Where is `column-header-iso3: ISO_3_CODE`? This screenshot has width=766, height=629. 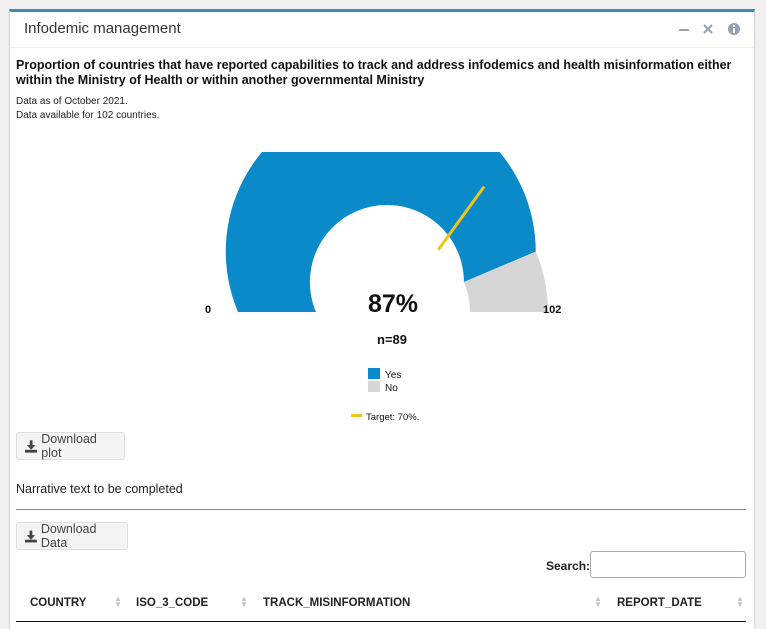 column-header-iso3: ISO_3_CODE is located at coordinates (172, 603).